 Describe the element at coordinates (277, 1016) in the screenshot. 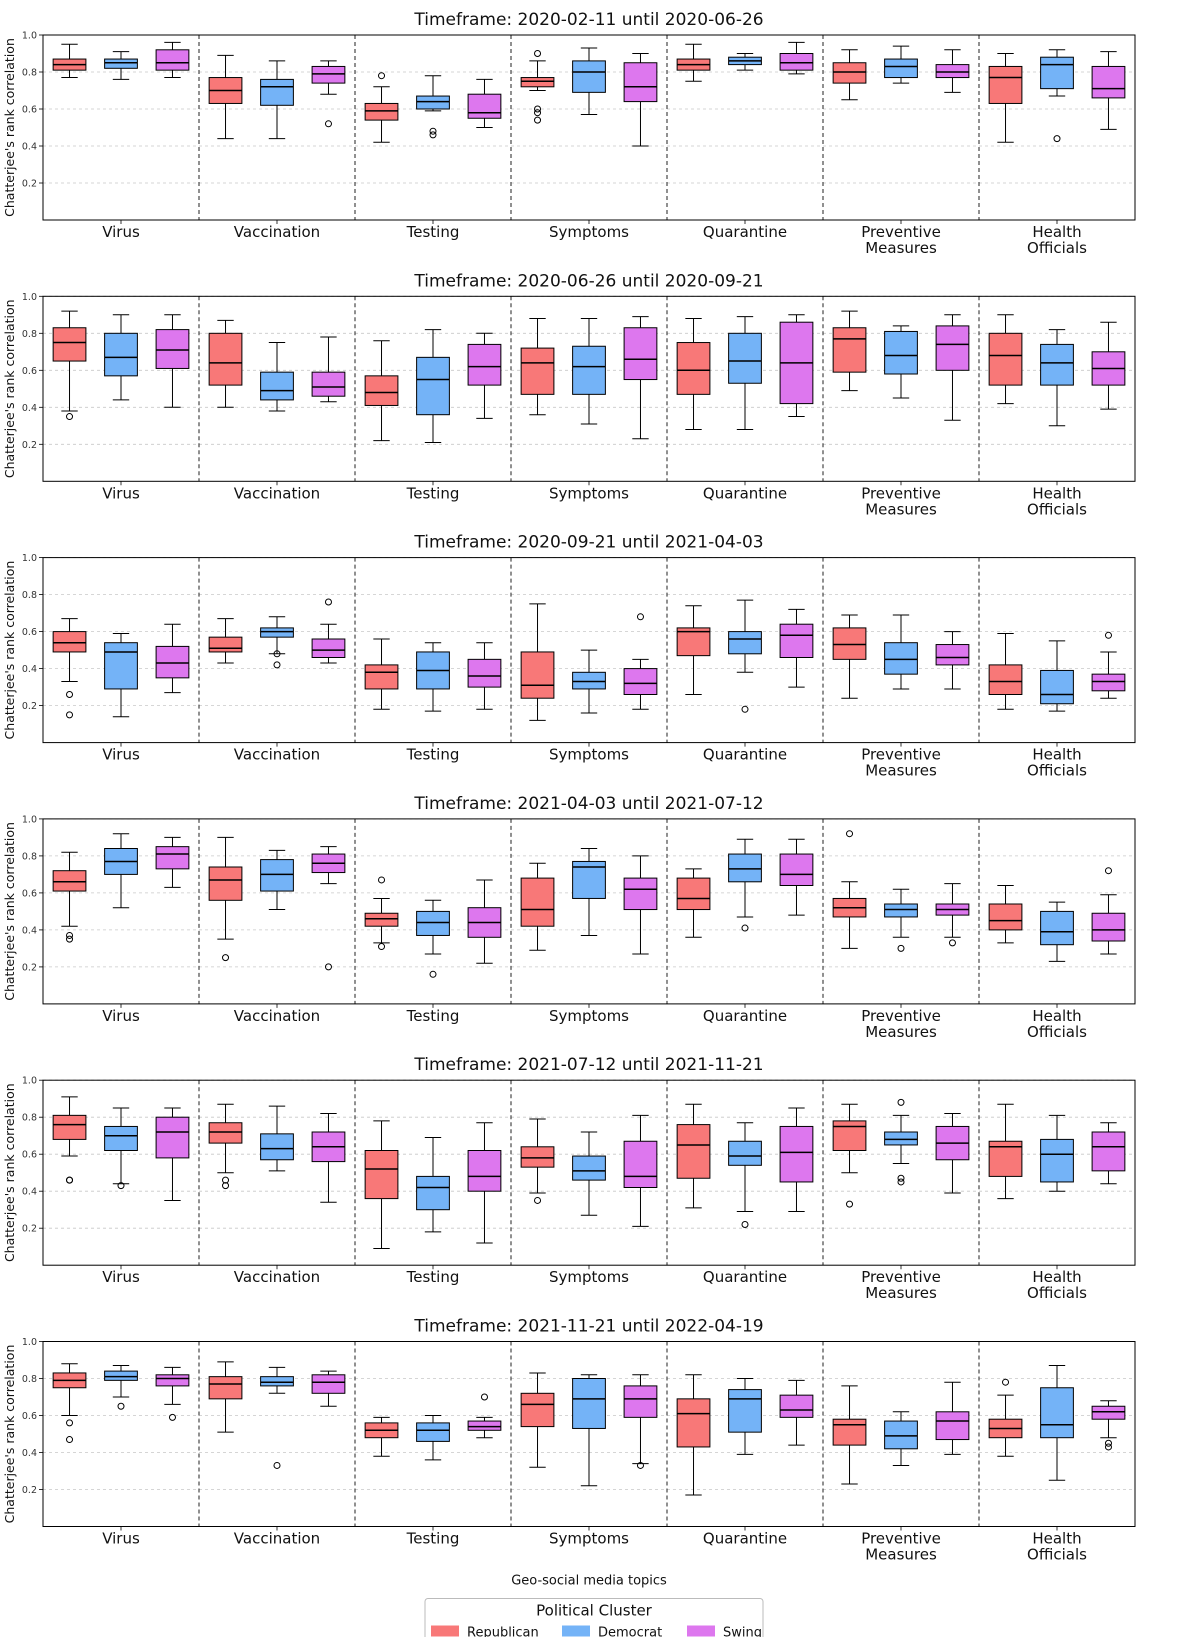

I see `category-label: Vaccination` at that location.